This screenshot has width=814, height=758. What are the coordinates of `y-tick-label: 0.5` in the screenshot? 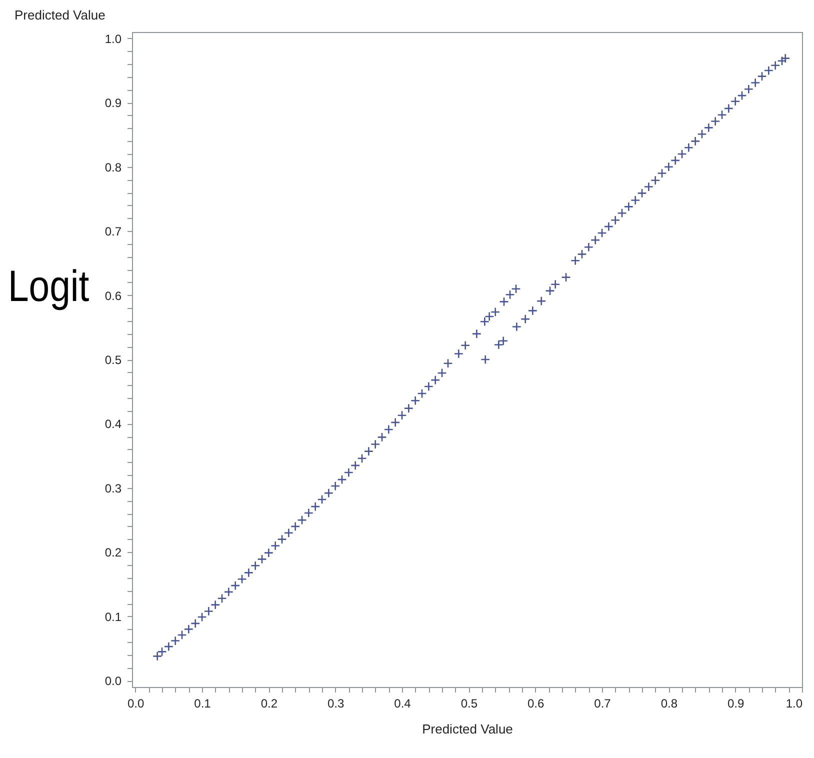 It's located at (113, 360).